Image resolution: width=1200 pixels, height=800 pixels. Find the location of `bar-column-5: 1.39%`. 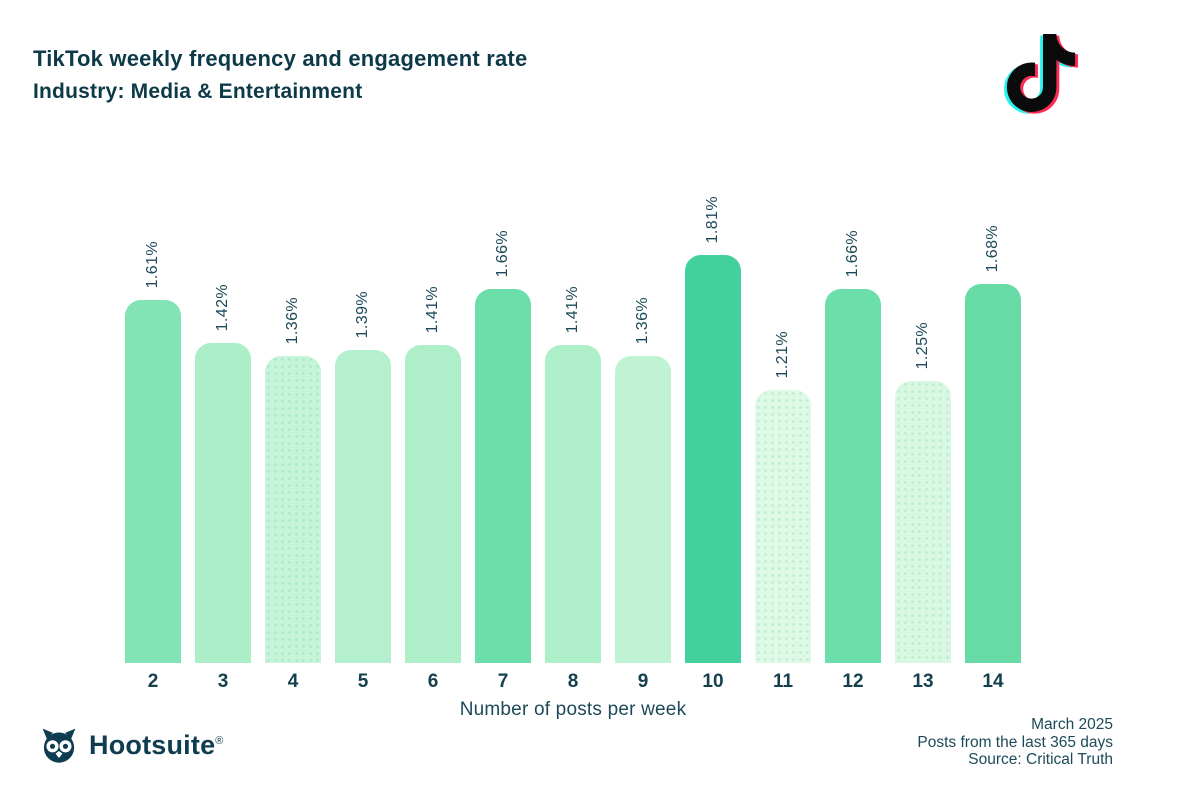

bar-column-5: 1.39% is located at coordinates (363, 459).